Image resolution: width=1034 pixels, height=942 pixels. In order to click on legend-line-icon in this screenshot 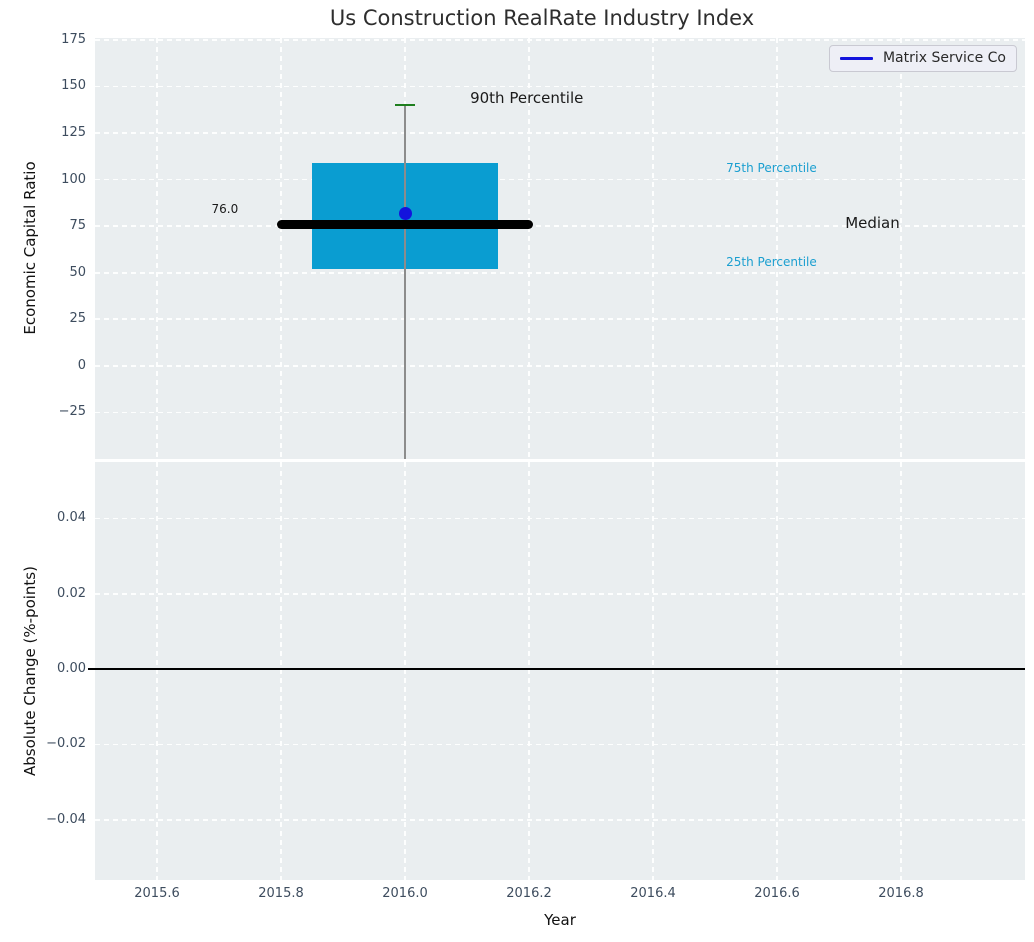, I will do `click(856, 58)`.